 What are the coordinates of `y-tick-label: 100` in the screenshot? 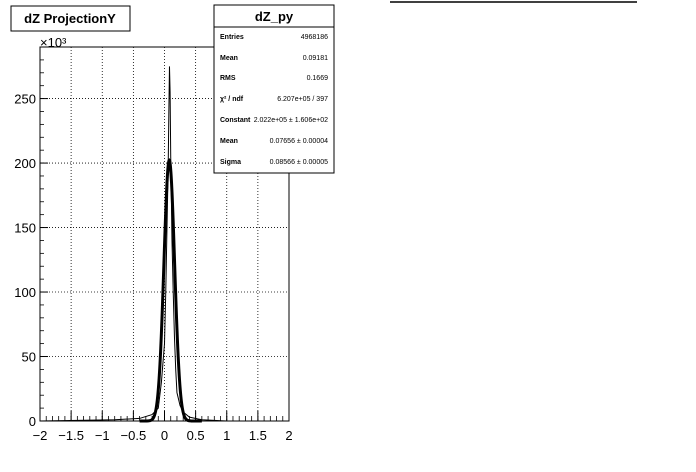 It's located at (25, 292).